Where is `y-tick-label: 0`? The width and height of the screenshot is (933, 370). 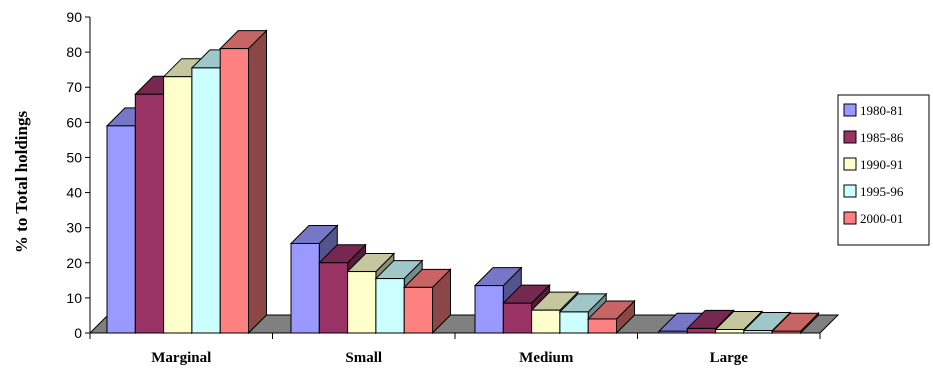
y-tick-label: 0 is located at coordinates (78, 333).